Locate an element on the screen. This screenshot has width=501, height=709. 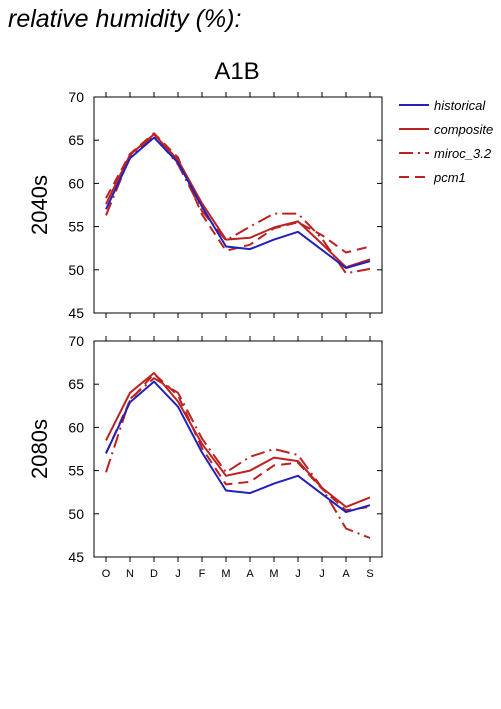
legend-label: pcm1 is located at coordinates (449, 177).